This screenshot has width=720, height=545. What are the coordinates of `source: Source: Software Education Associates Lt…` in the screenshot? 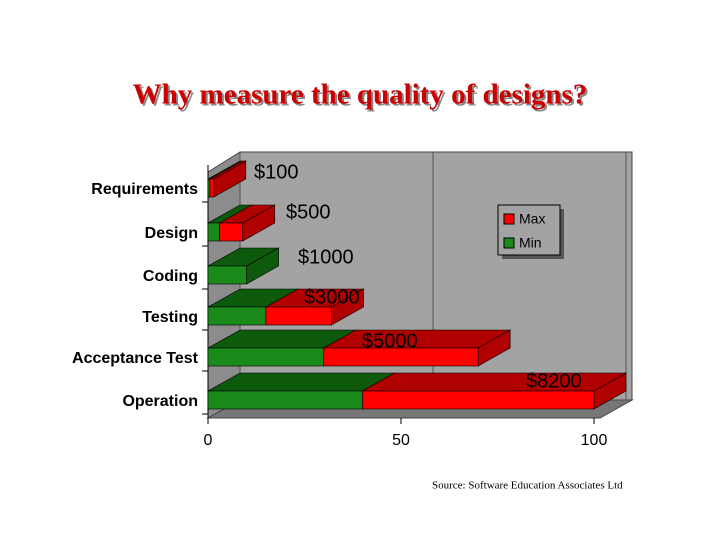 It's located at (527, 486).